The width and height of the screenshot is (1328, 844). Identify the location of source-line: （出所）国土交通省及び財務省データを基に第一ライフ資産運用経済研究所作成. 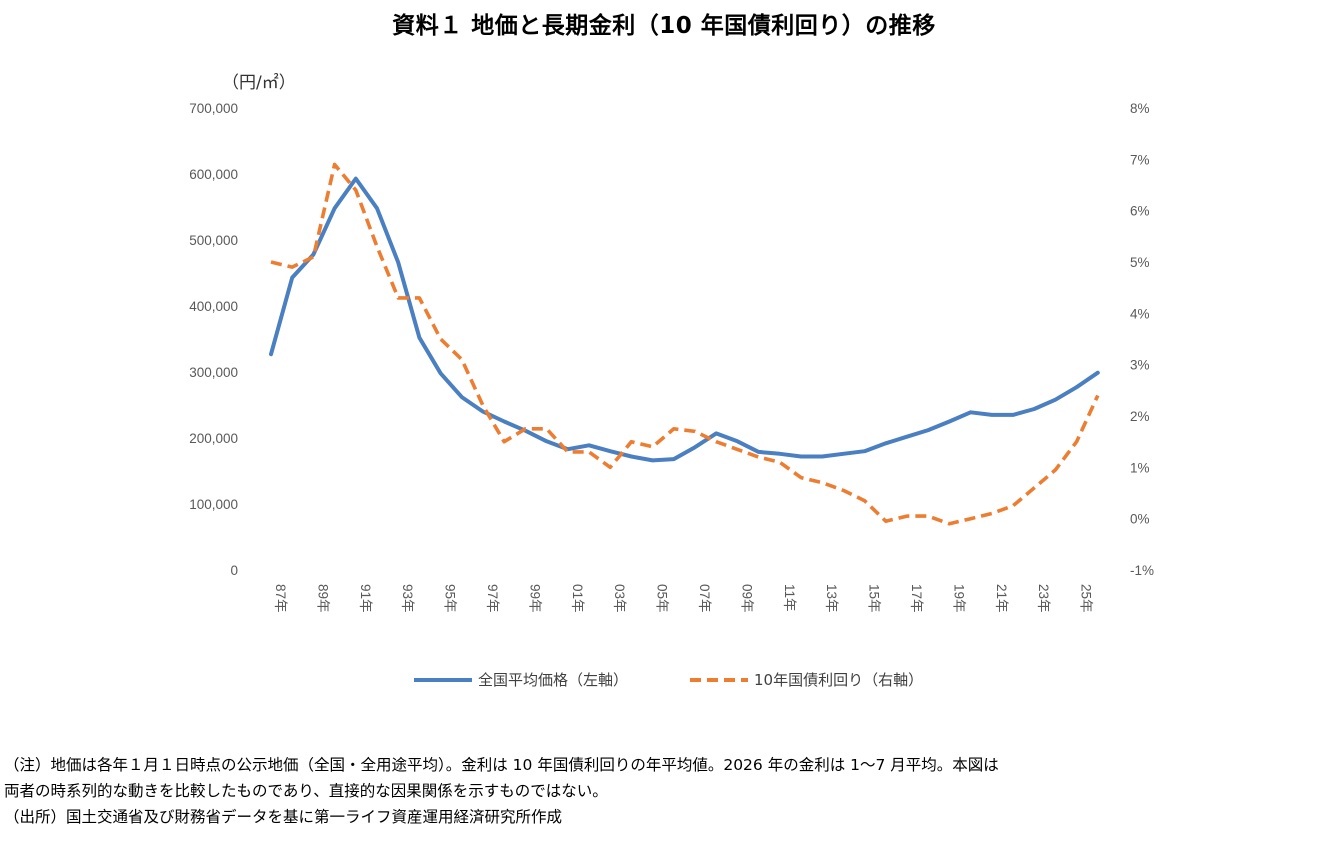
(283, 817).